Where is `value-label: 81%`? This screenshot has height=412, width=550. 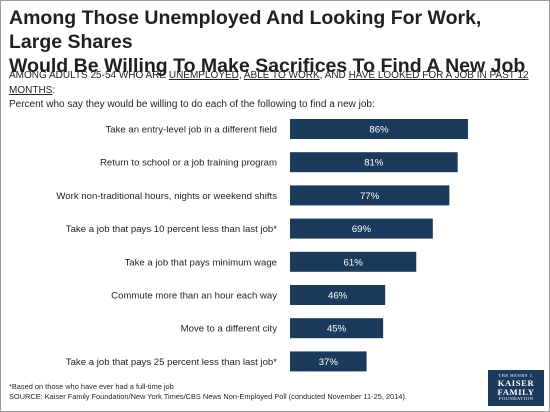 value-label: 81% is located at coordinates (374, 163).